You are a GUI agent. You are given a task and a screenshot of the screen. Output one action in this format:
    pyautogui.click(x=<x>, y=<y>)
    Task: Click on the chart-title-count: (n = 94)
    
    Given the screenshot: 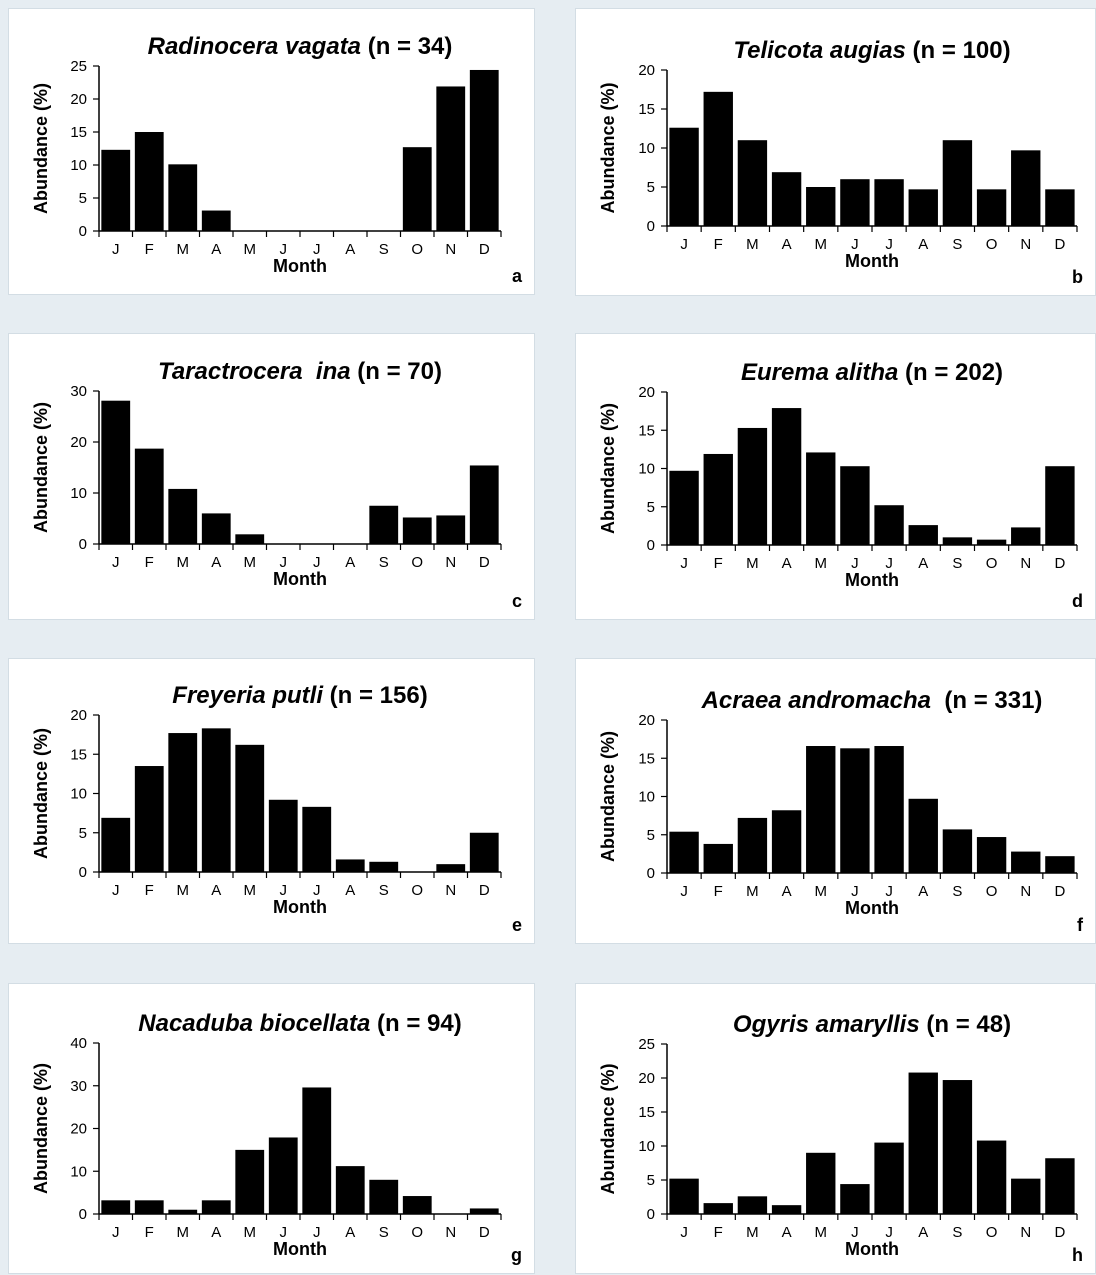 What is the action you would take?
    pyautogui.click(x=415, y=1023)
    